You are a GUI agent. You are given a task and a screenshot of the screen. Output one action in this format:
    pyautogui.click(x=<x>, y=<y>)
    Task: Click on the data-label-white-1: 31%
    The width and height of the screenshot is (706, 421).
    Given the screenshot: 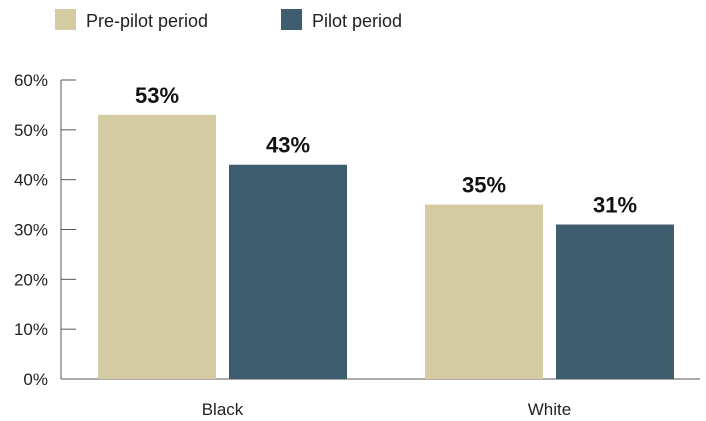 What is the action you would take?
    pyautogui.click(x=615, y=205)
    